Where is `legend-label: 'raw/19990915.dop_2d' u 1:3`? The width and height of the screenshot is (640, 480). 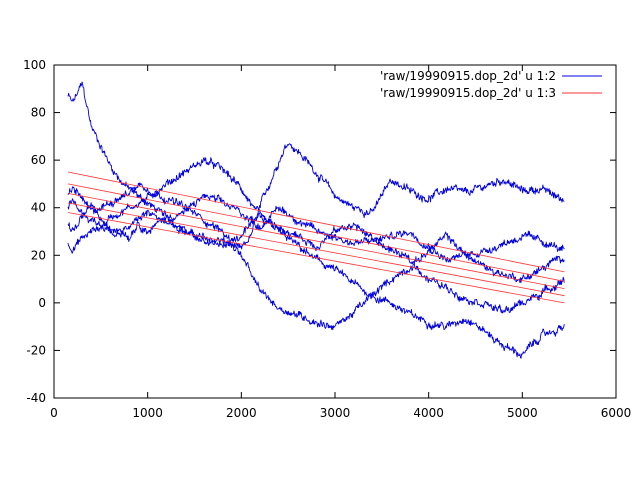 legend-label: 'raw/19990915.dop_2d' u 1:3 is located at coordinates (468, 93).